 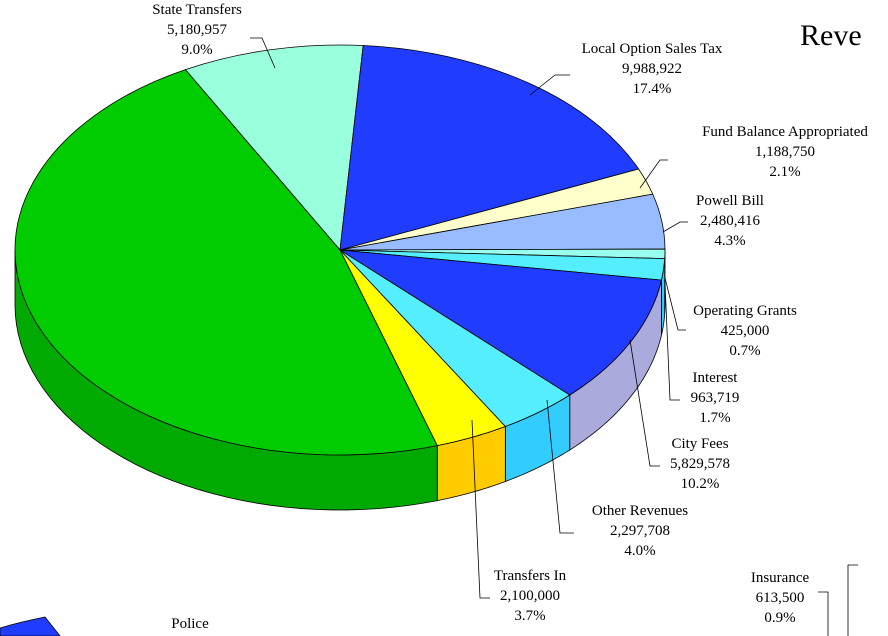 I want to click on slice-value-label: 613,500, so click(x=780, y=598).